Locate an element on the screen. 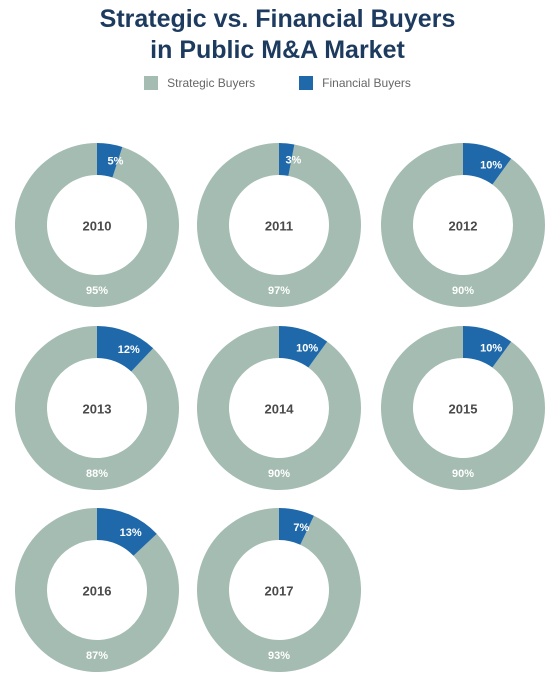 Image resolution: width=555 pixels, height=685 pixels. chart-legend: Strategic Buyers Financial Buyers is located at coordinates (277, 83).